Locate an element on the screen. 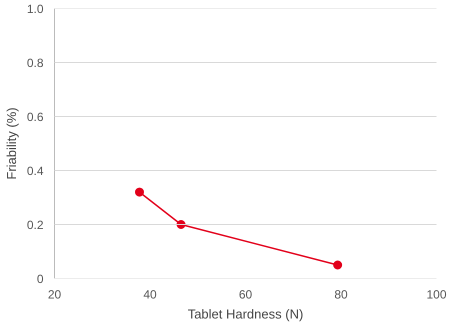  y-axis-title: Friability (%) is located at coordinates (11, 143).